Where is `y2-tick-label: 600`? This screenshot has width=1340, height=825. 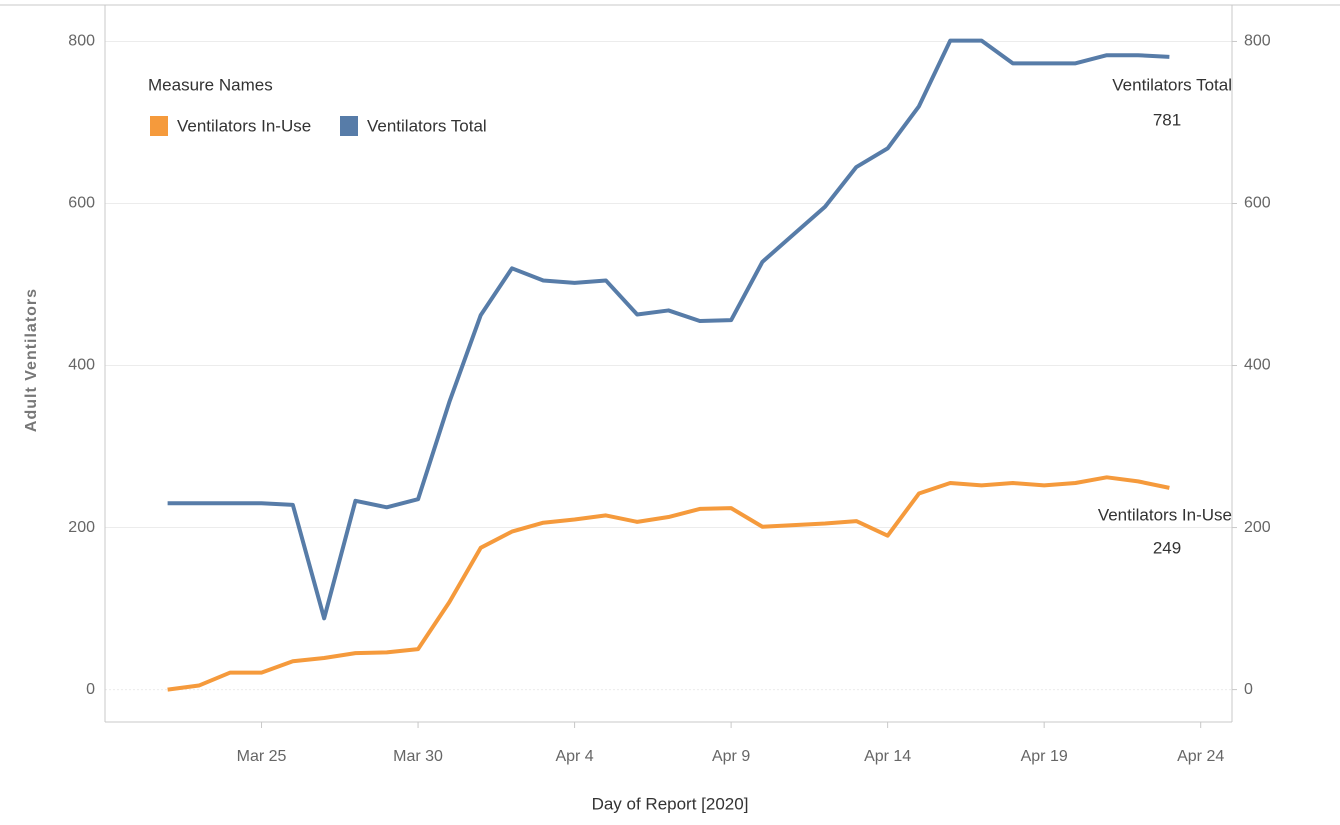
y2-tick-label: 600 is located at coordinates (1257, 203).